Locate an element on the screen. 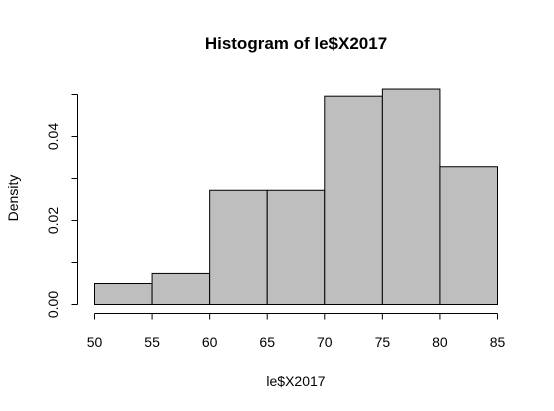  x-tick-label-0: 50 is located at coordinates (95, 342).